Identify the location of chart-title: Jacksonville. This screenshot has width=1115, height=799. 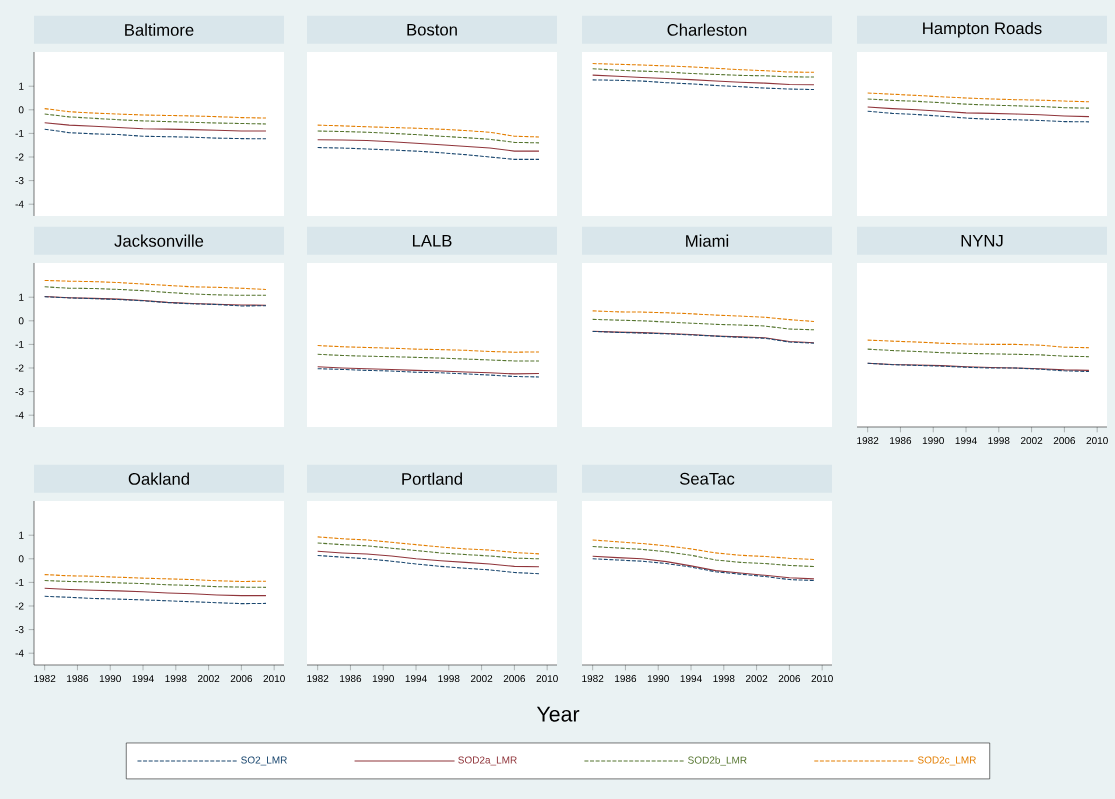
(159, 240).